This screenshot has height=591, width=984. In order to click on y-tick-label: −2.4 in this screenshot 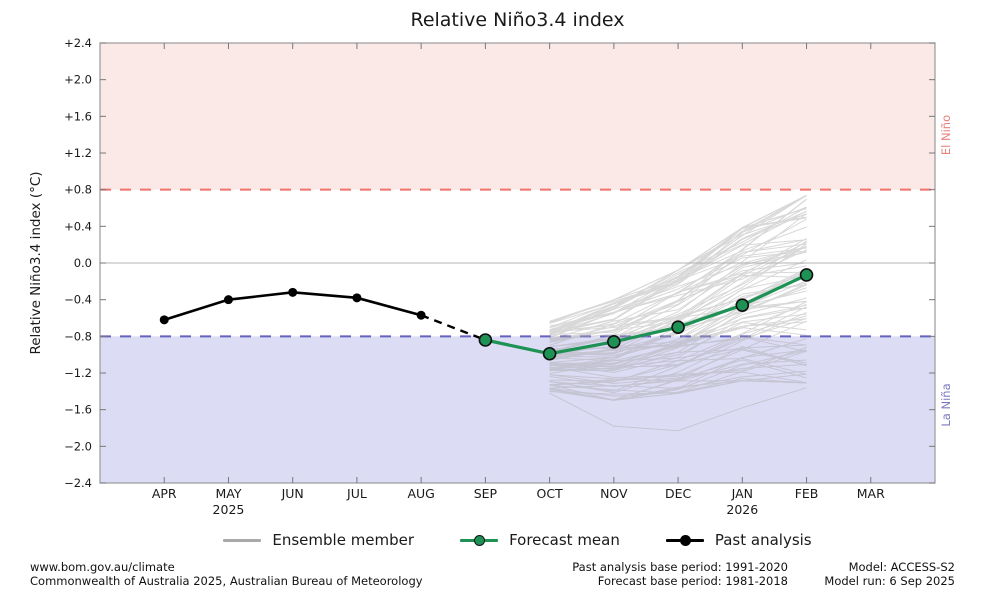, I will do `click(78, 483)`.